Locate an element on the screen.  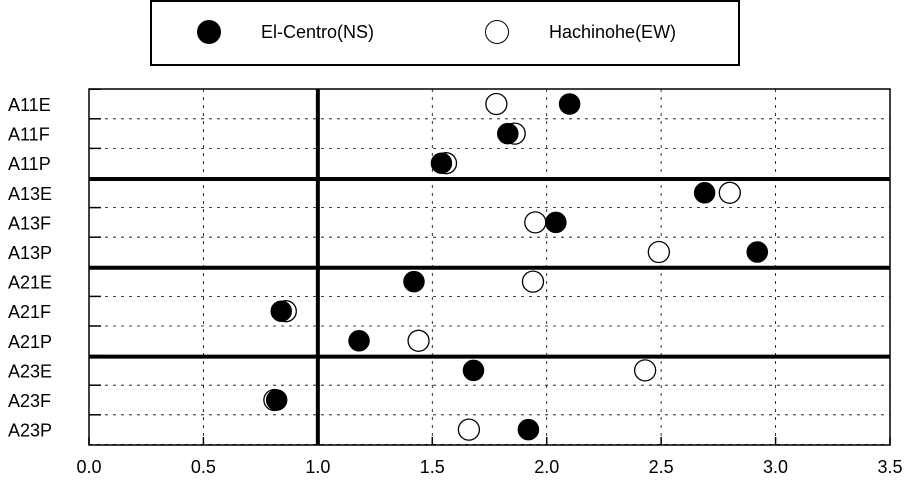
y-tick-label: A21F is located at coordinates (29, 312).